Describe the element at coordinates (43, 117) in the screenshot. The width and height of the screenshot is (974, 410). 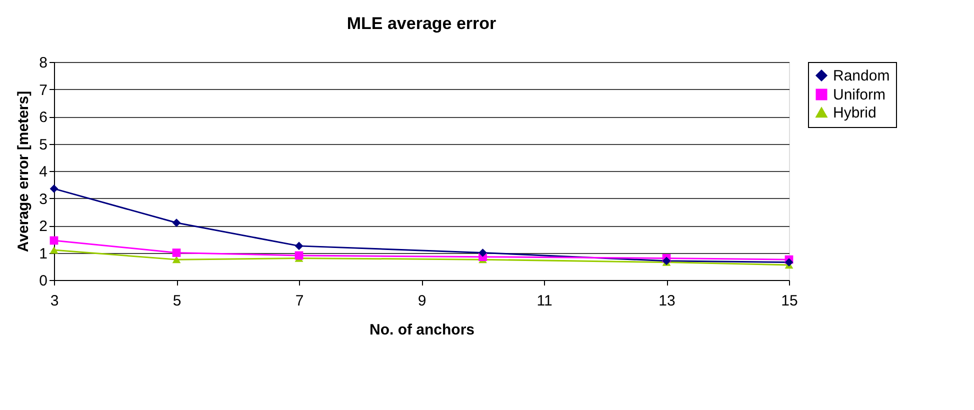
I see `y-tick-label: 6` at that location.